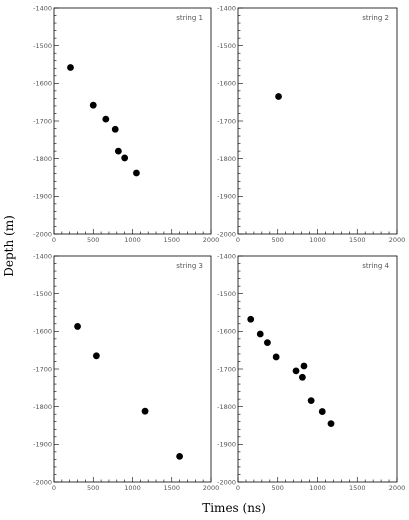  I want to click on y-axis-title: Depth (m), so click(9, 246).